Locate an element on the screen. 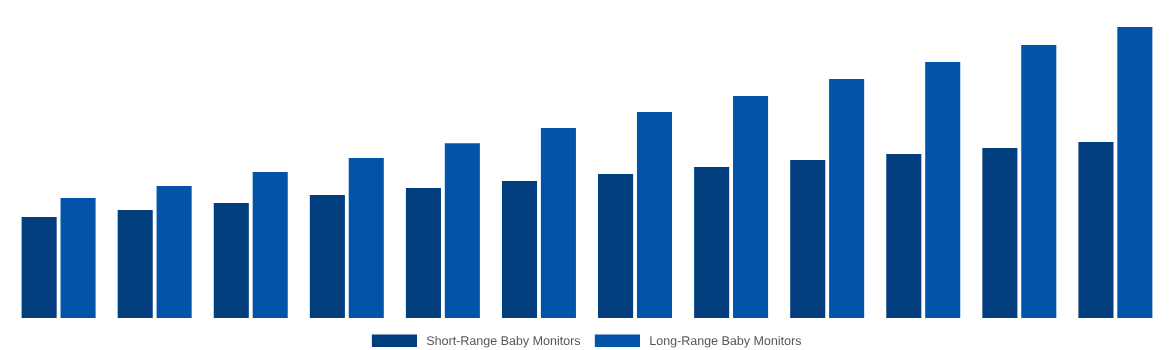 The image size is (1174, 350). legend-label: Long-Range Baby Monitors is located at coordinates (726, 341).